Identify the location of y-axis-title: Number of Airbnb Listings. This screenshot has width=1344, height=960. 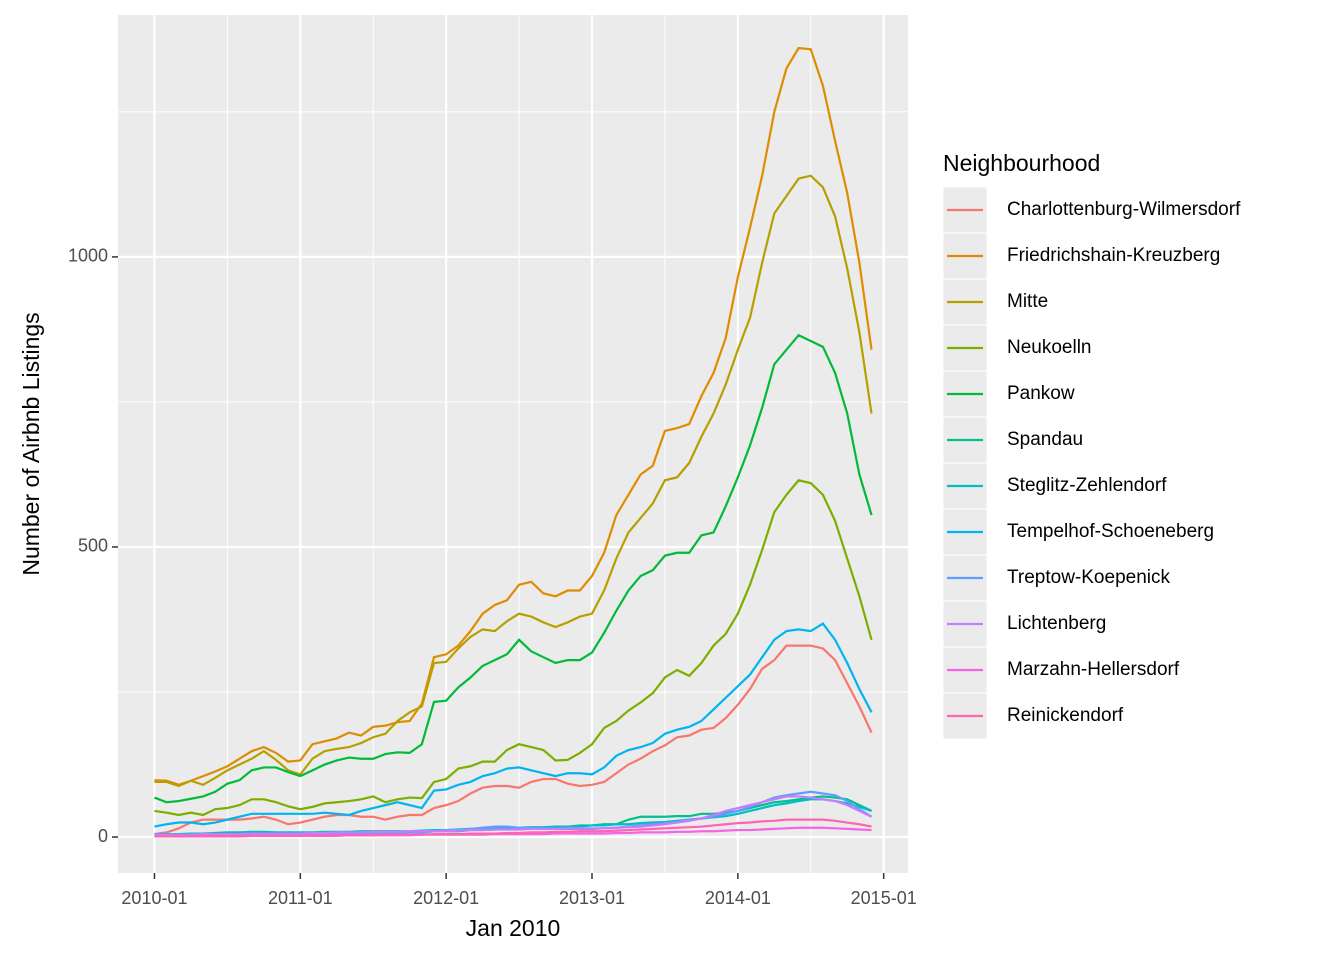
(31, 443).